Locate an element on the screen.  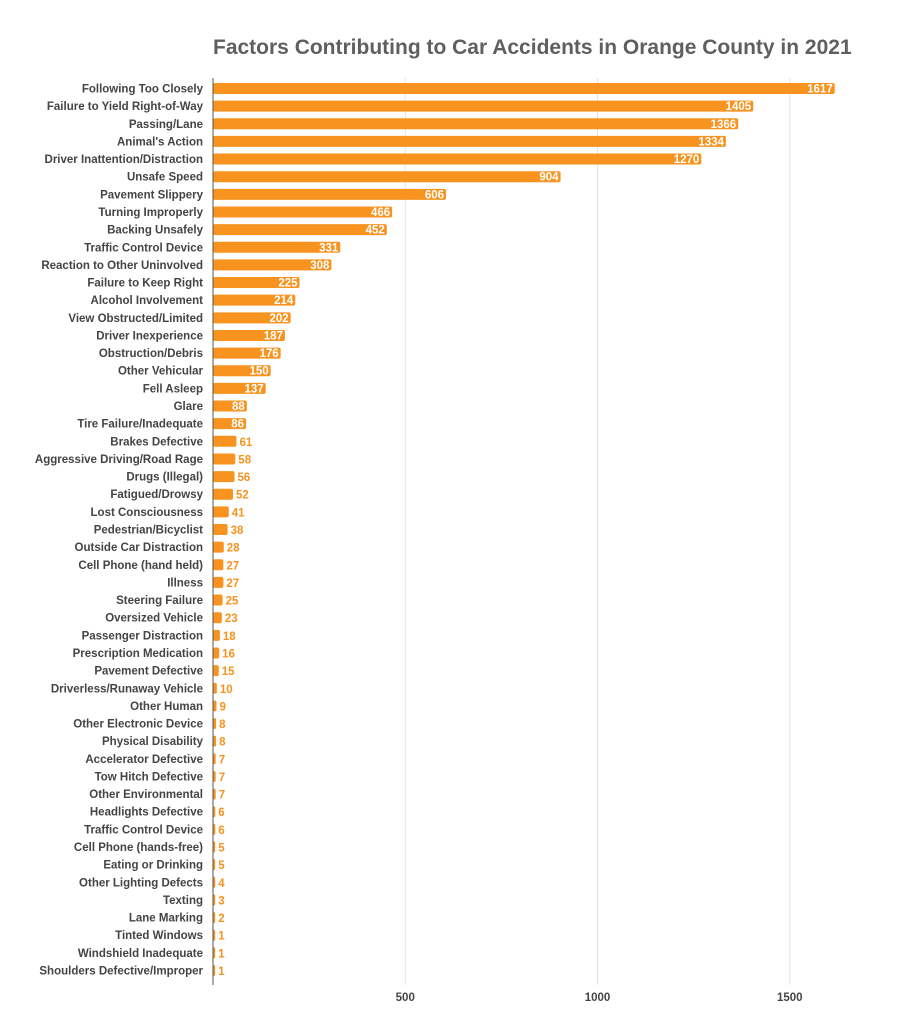
value-label: 16 is located at coordinates (228, 654).